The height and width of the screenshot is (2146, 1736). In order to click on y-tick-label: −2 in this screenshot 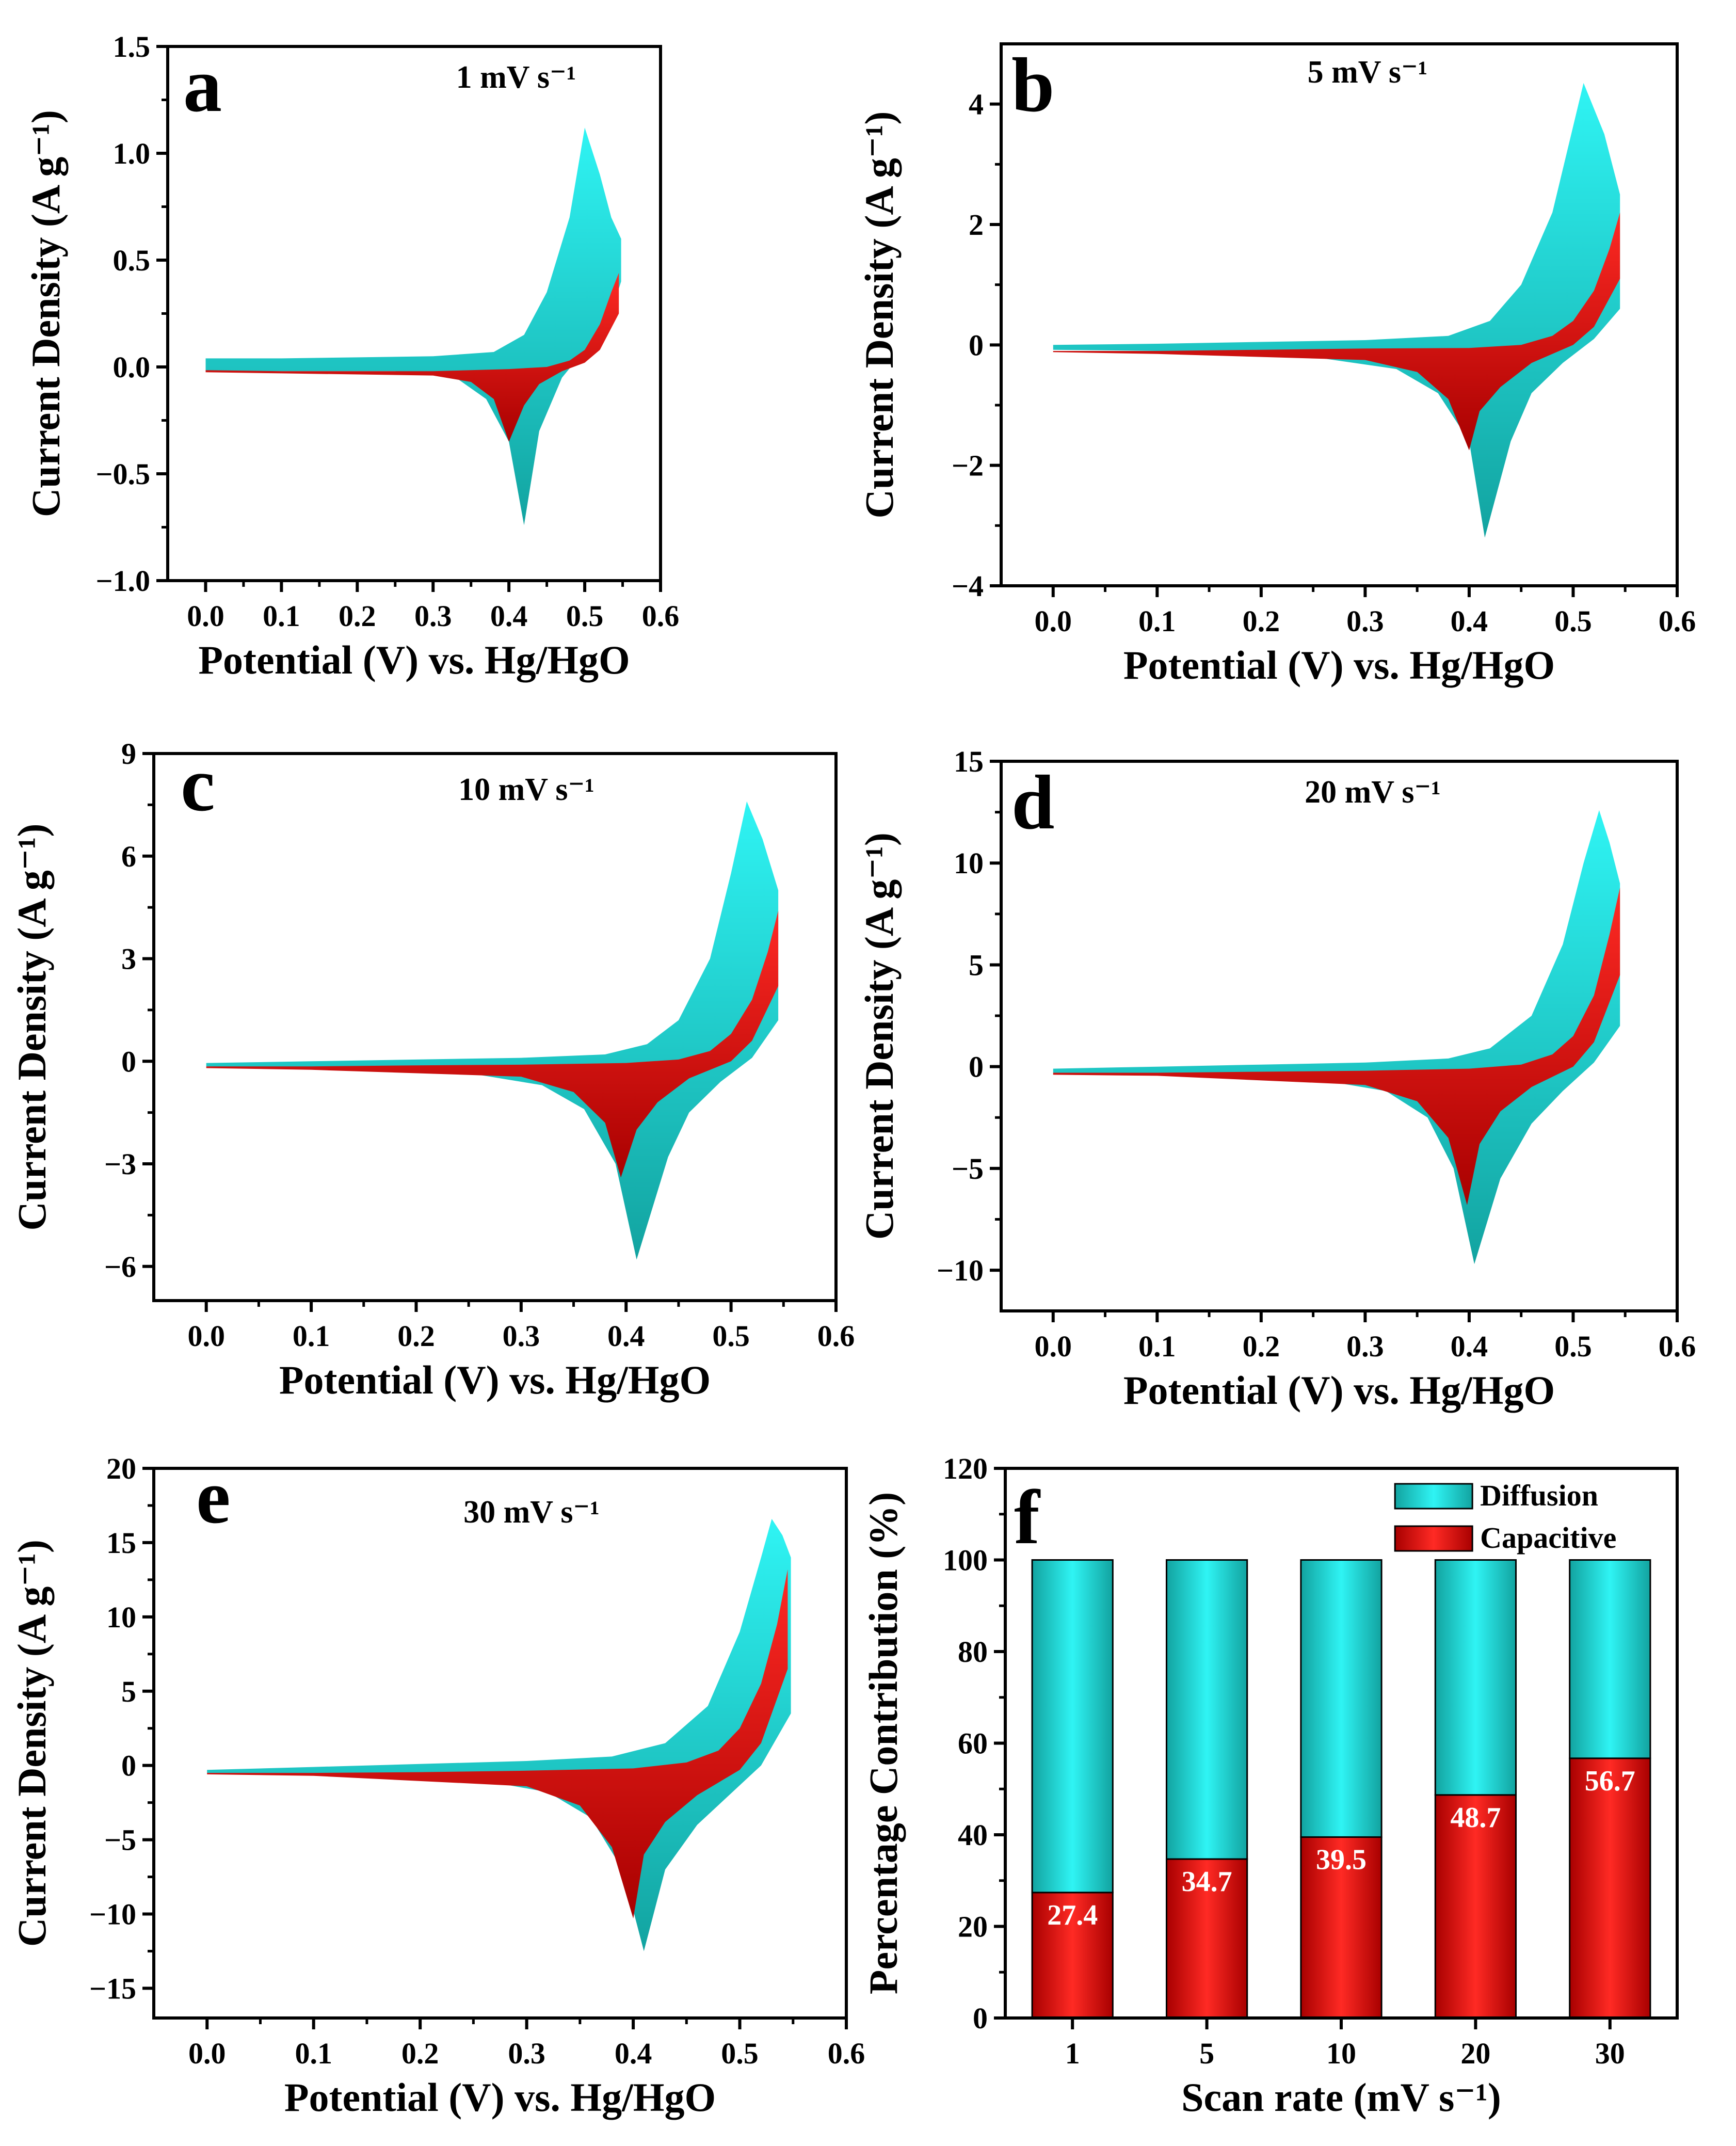, I will do `click(968, 466)`.